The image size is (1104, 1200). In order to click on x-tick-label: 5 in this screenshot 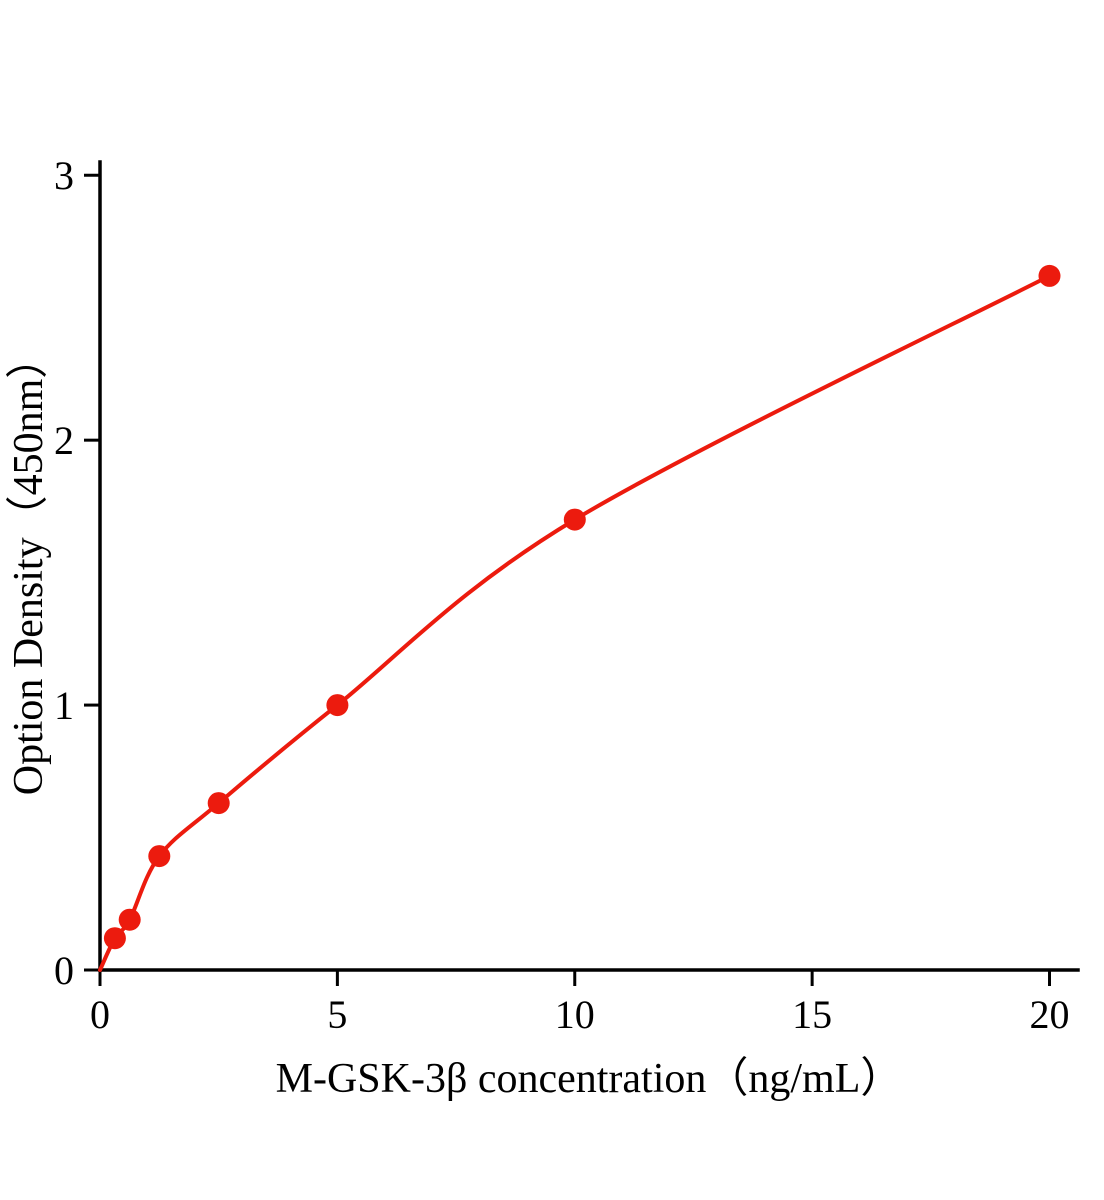, I will do `click(337, 1014)`.